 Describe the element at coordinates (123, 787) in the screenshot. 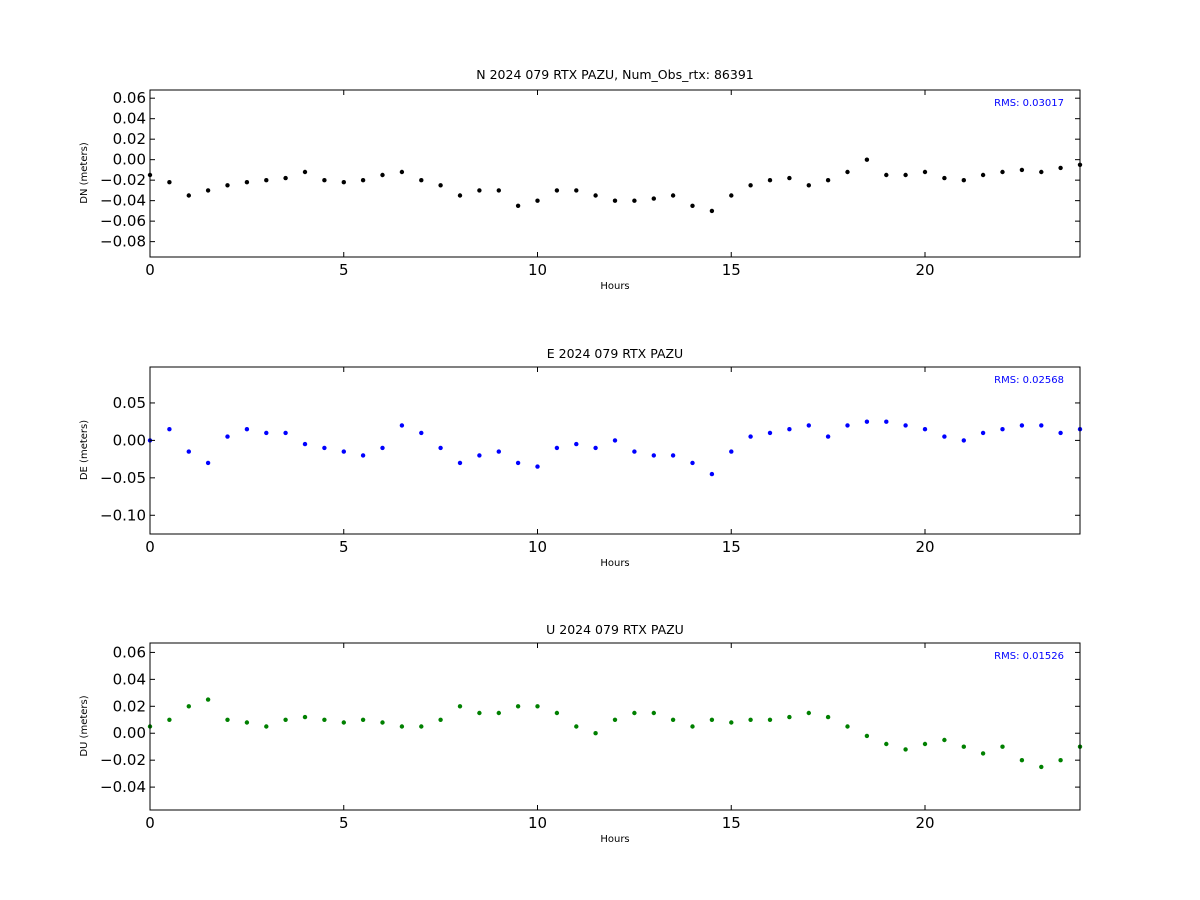

I see `panel-u-y-tick-label: −0.04` at that location.